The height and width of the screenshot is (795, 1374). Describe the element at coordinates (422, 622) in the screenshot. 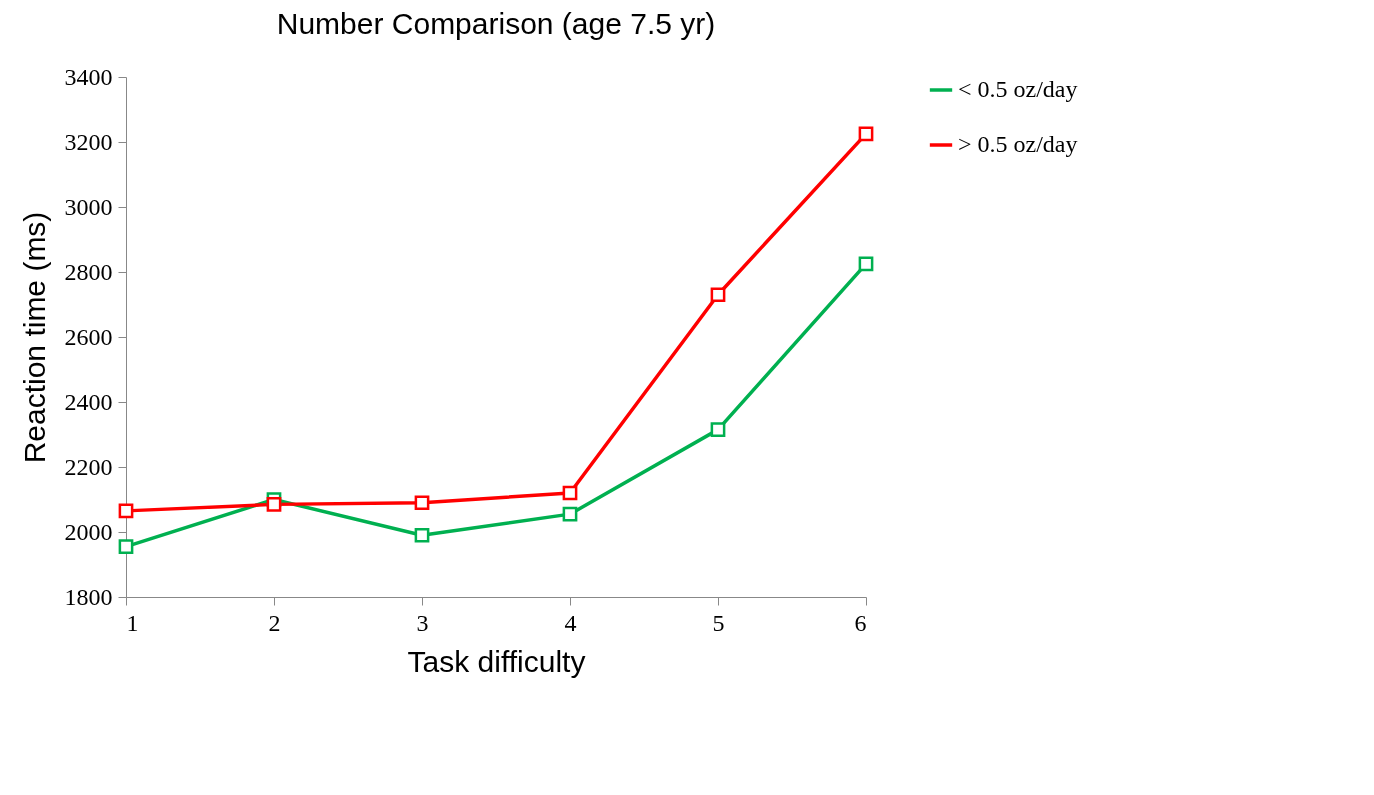

I see `x-tick-label: 3` at that location.